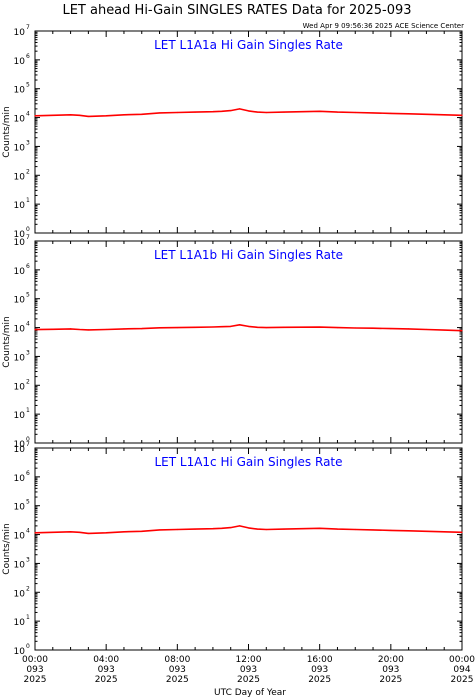  Describe the element at coordinates (250, 693) in the screenshot. I see `x-axis-label: UTC Day of Year` at that location.